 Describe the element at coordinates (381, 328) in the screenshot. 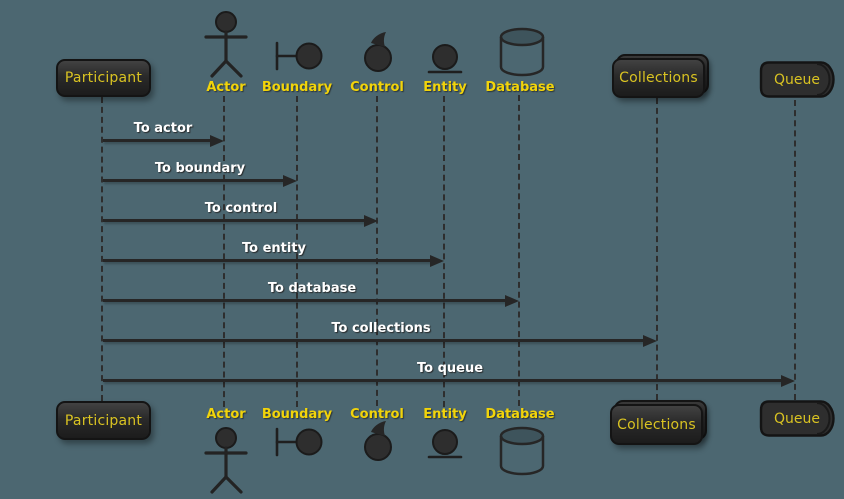

I see `message-to-collections-label: To collections` at that location.